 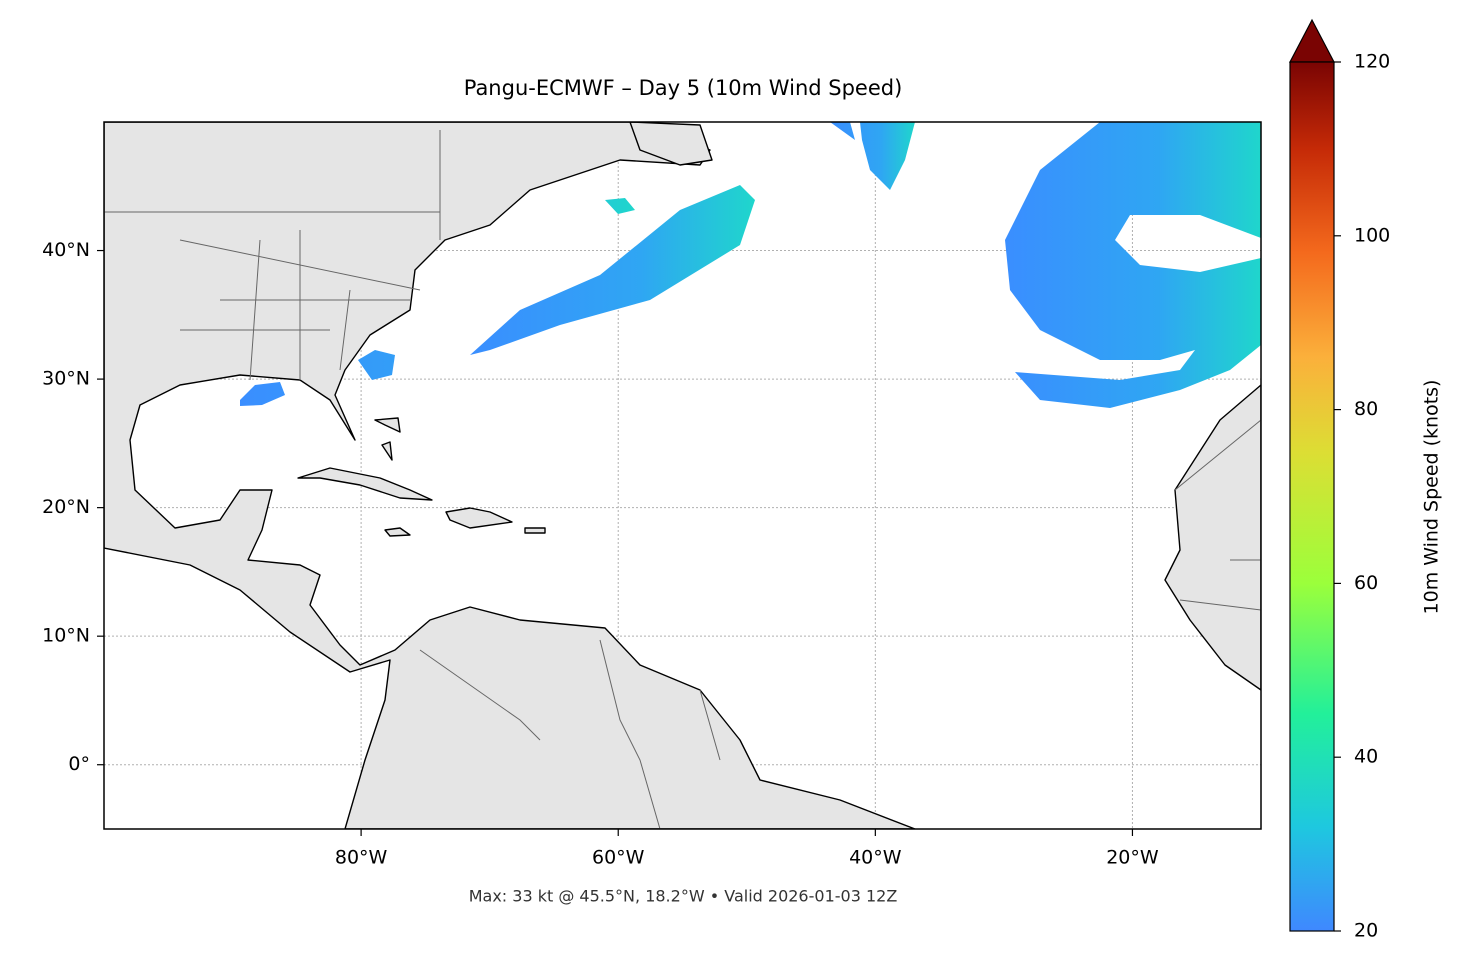 I want to click on y-tick-label: 0°, so click(x=79, y=764).